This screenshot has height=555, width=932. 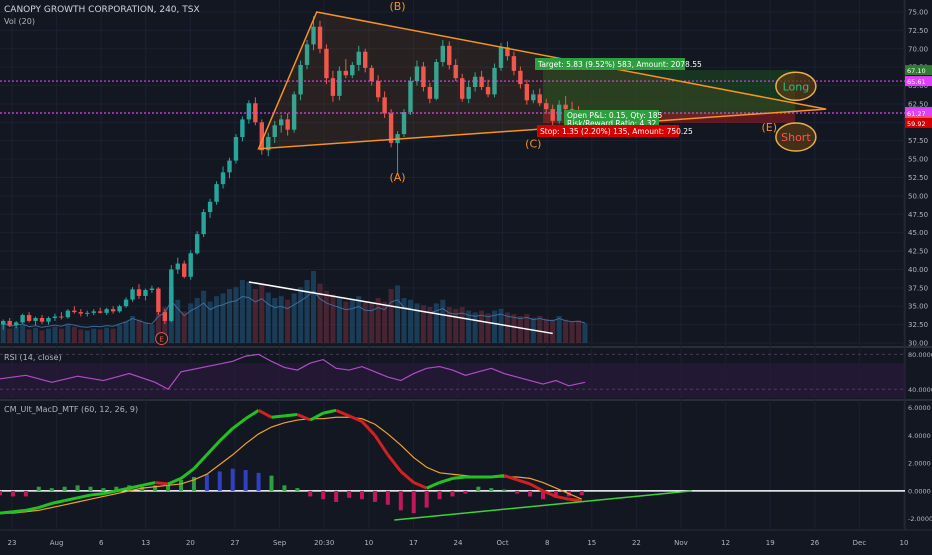 What do you see at coordinates (615, 115) in the screenshot?
I see `open-pnl-text: Open P&L: 0.15, Qty: 185` at bounding box center [615, 115].